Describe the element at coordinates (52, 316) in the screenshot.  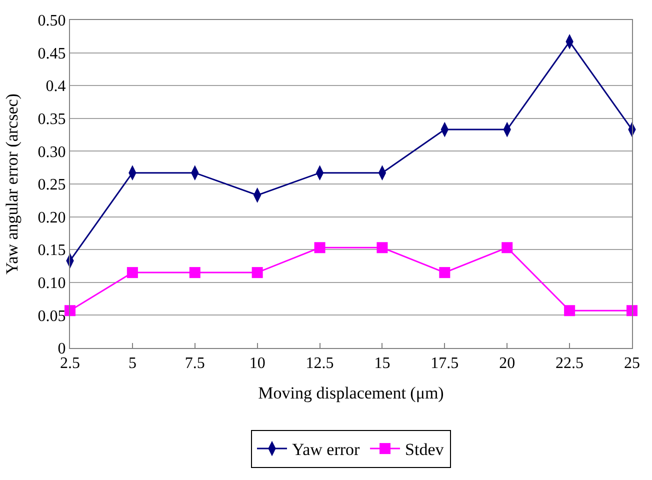
I see `y-tick-label: 0.05` at that location.